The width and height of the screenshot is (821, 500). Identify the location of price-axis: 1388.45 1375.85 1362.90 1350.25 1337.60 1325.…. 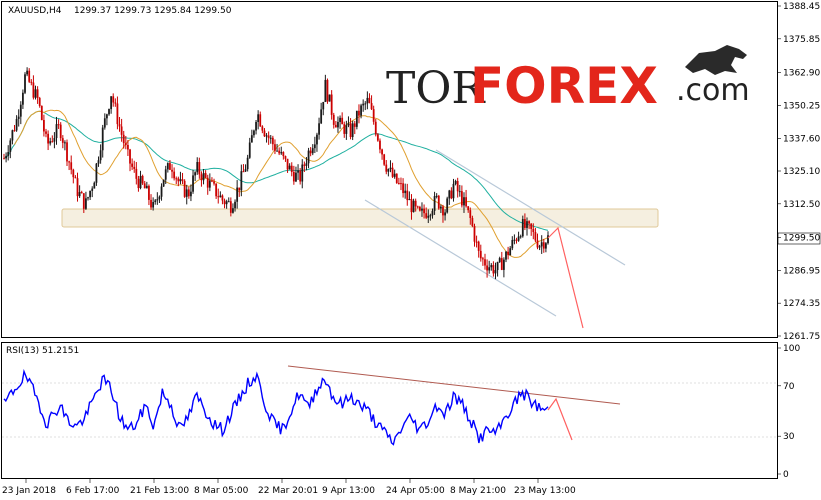
(798, 172).